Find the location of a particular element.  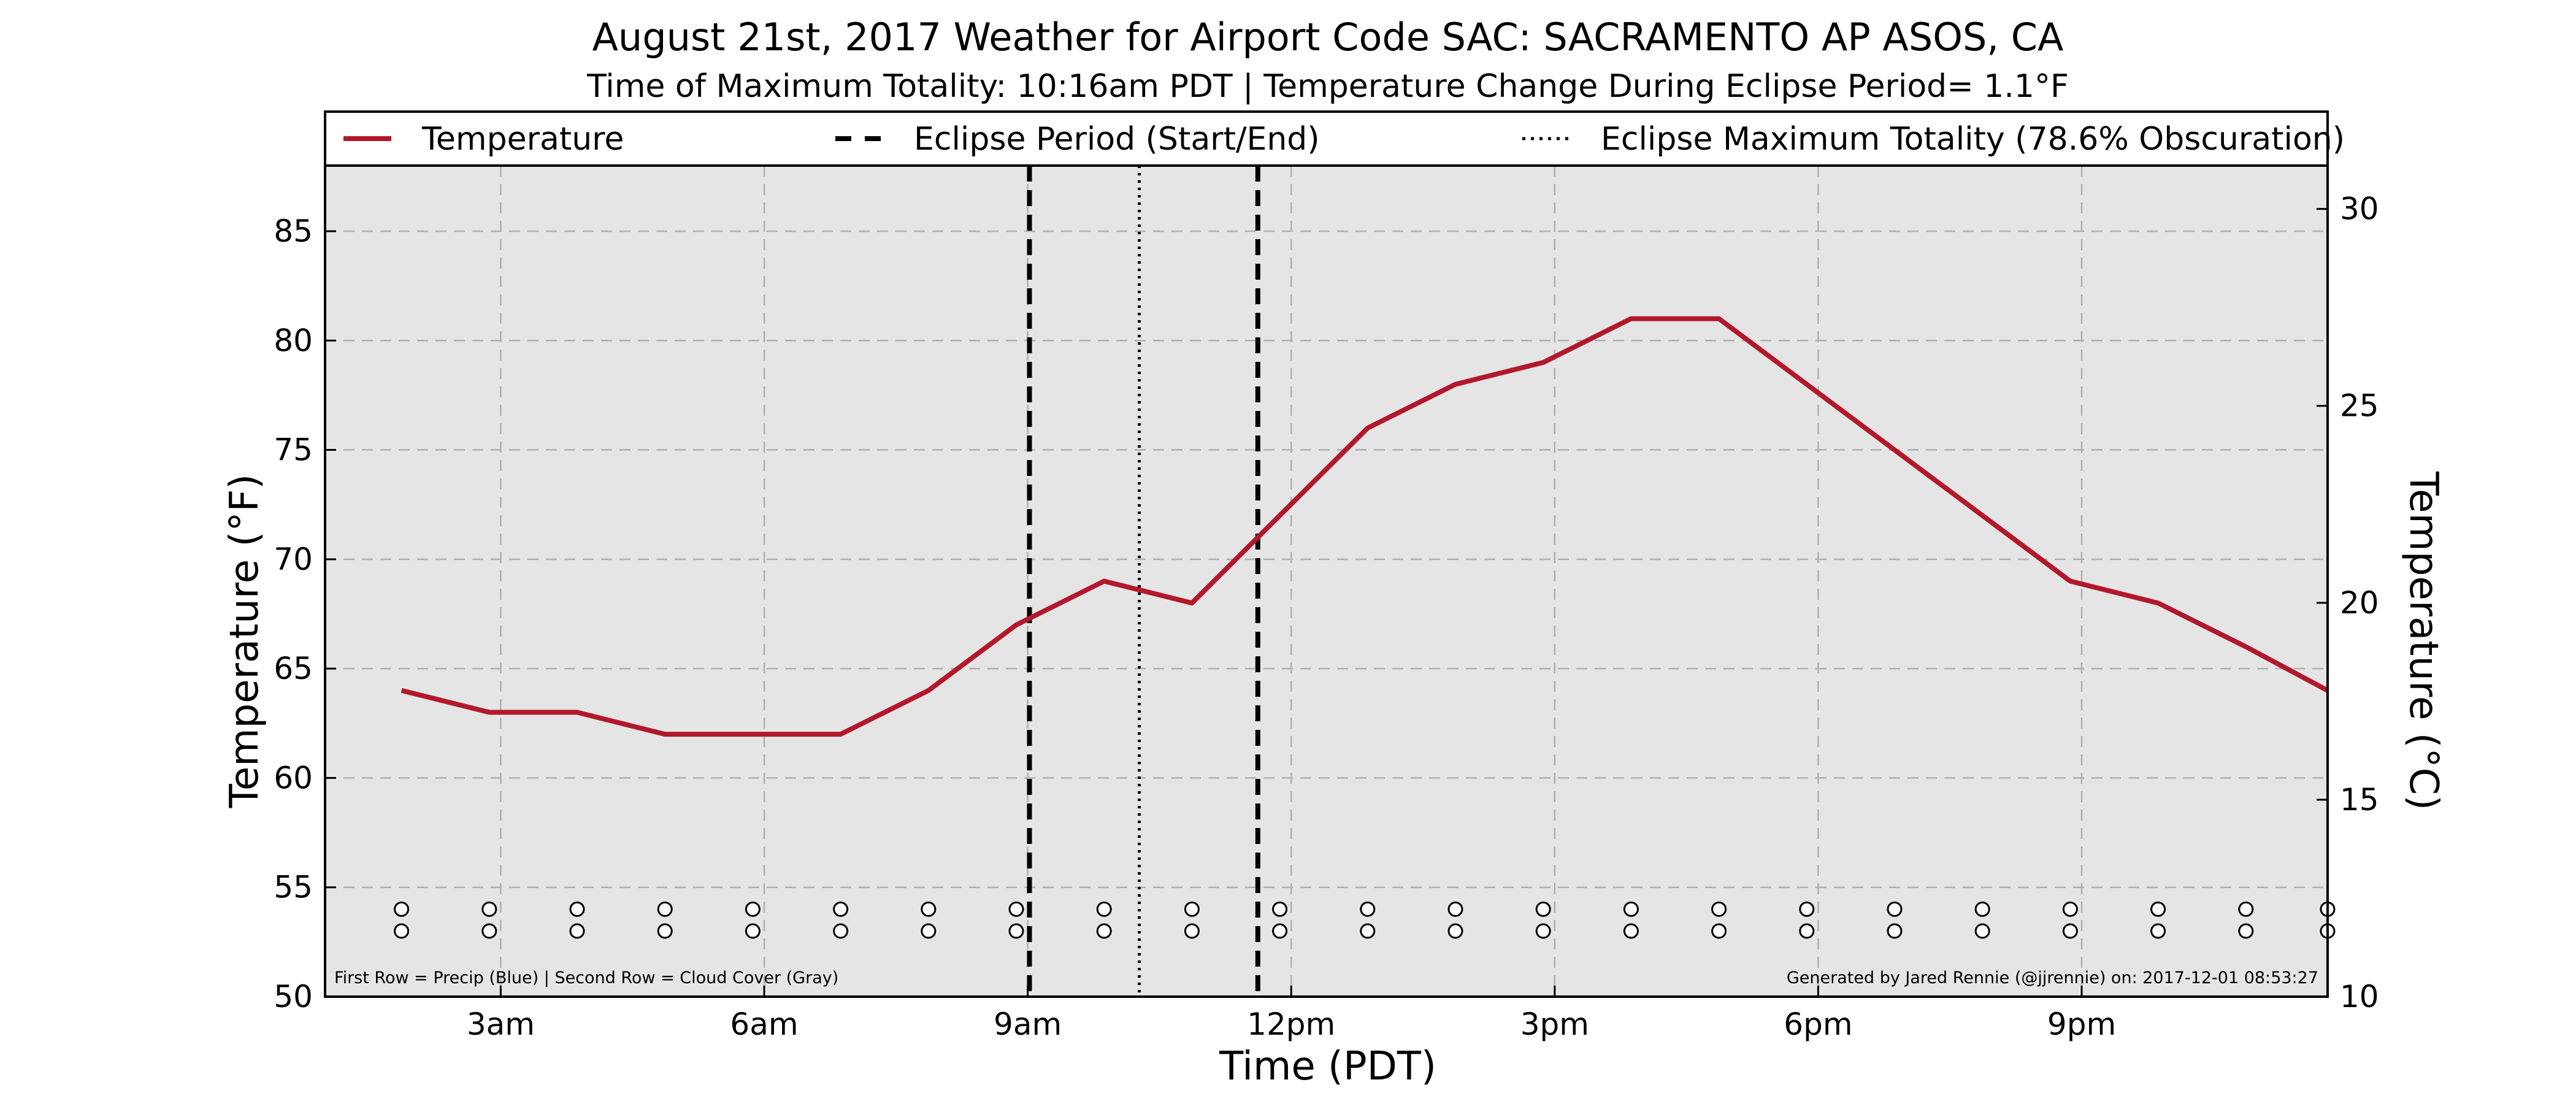

x-tick-label: 6am is located at coordinates (764, 1024).